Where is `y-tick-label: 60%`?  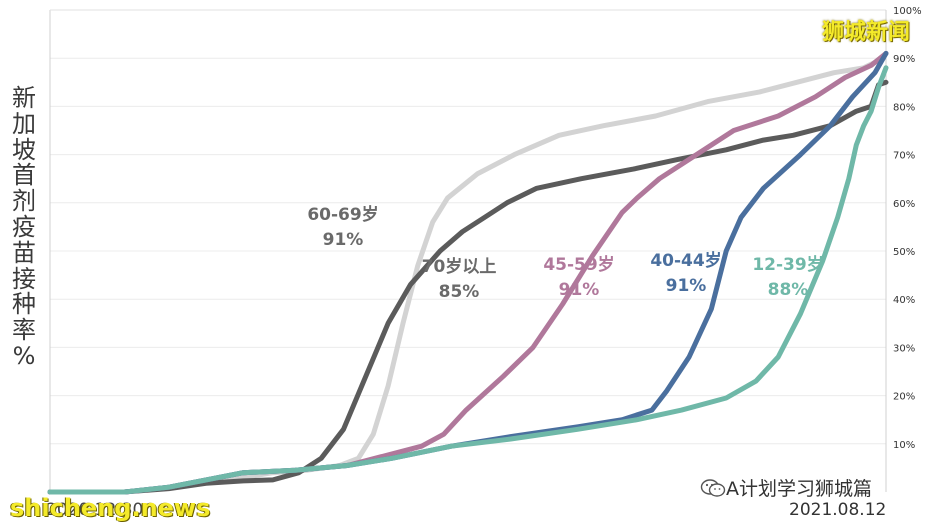 y-tick-label: 60% is located at coordinates (904, 204).